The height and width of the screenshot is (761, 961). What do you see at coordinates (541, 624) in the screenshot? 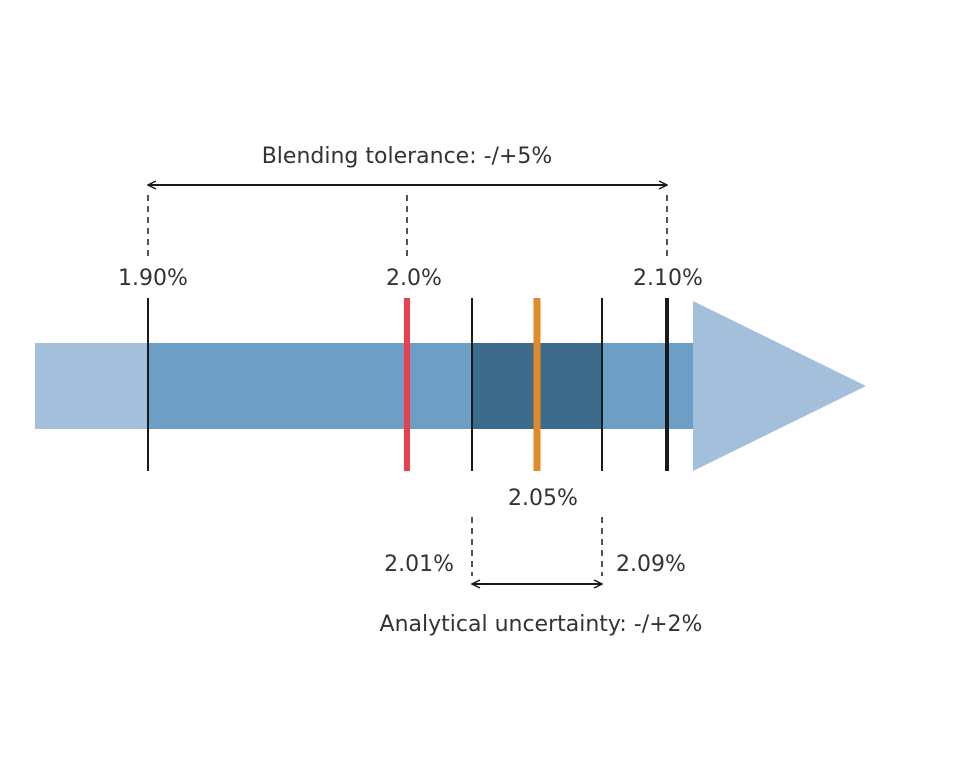
I see `uncertainty-label: Analytical uncertainty: -/+2%` at bounding box center [541, 624].